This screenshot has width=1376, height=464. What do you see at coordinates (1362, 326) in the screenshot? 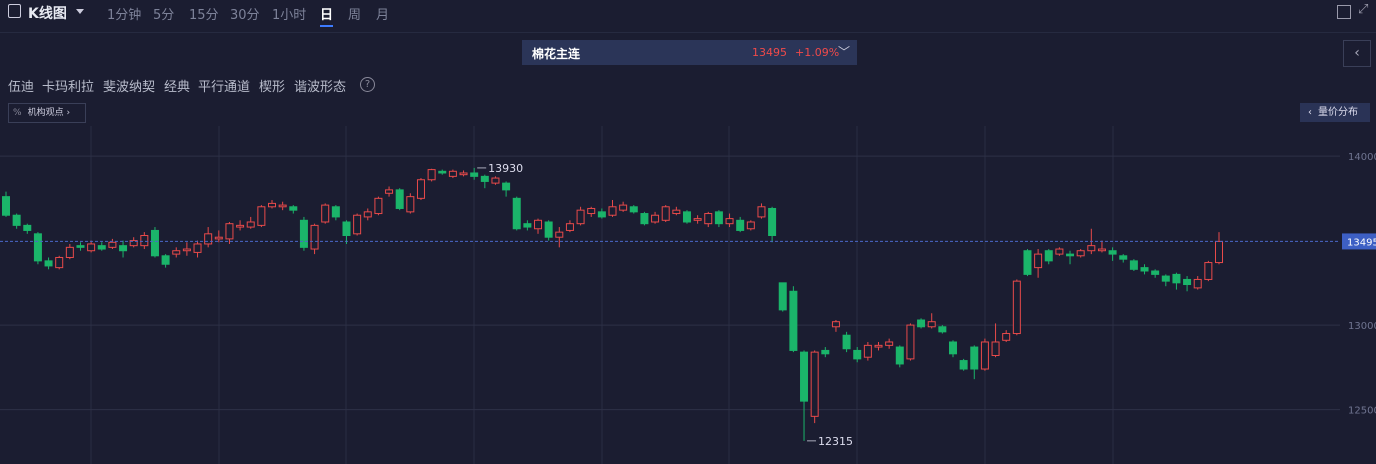
I see `y-tick-label: 13000` at bounding box center [1362, 326].